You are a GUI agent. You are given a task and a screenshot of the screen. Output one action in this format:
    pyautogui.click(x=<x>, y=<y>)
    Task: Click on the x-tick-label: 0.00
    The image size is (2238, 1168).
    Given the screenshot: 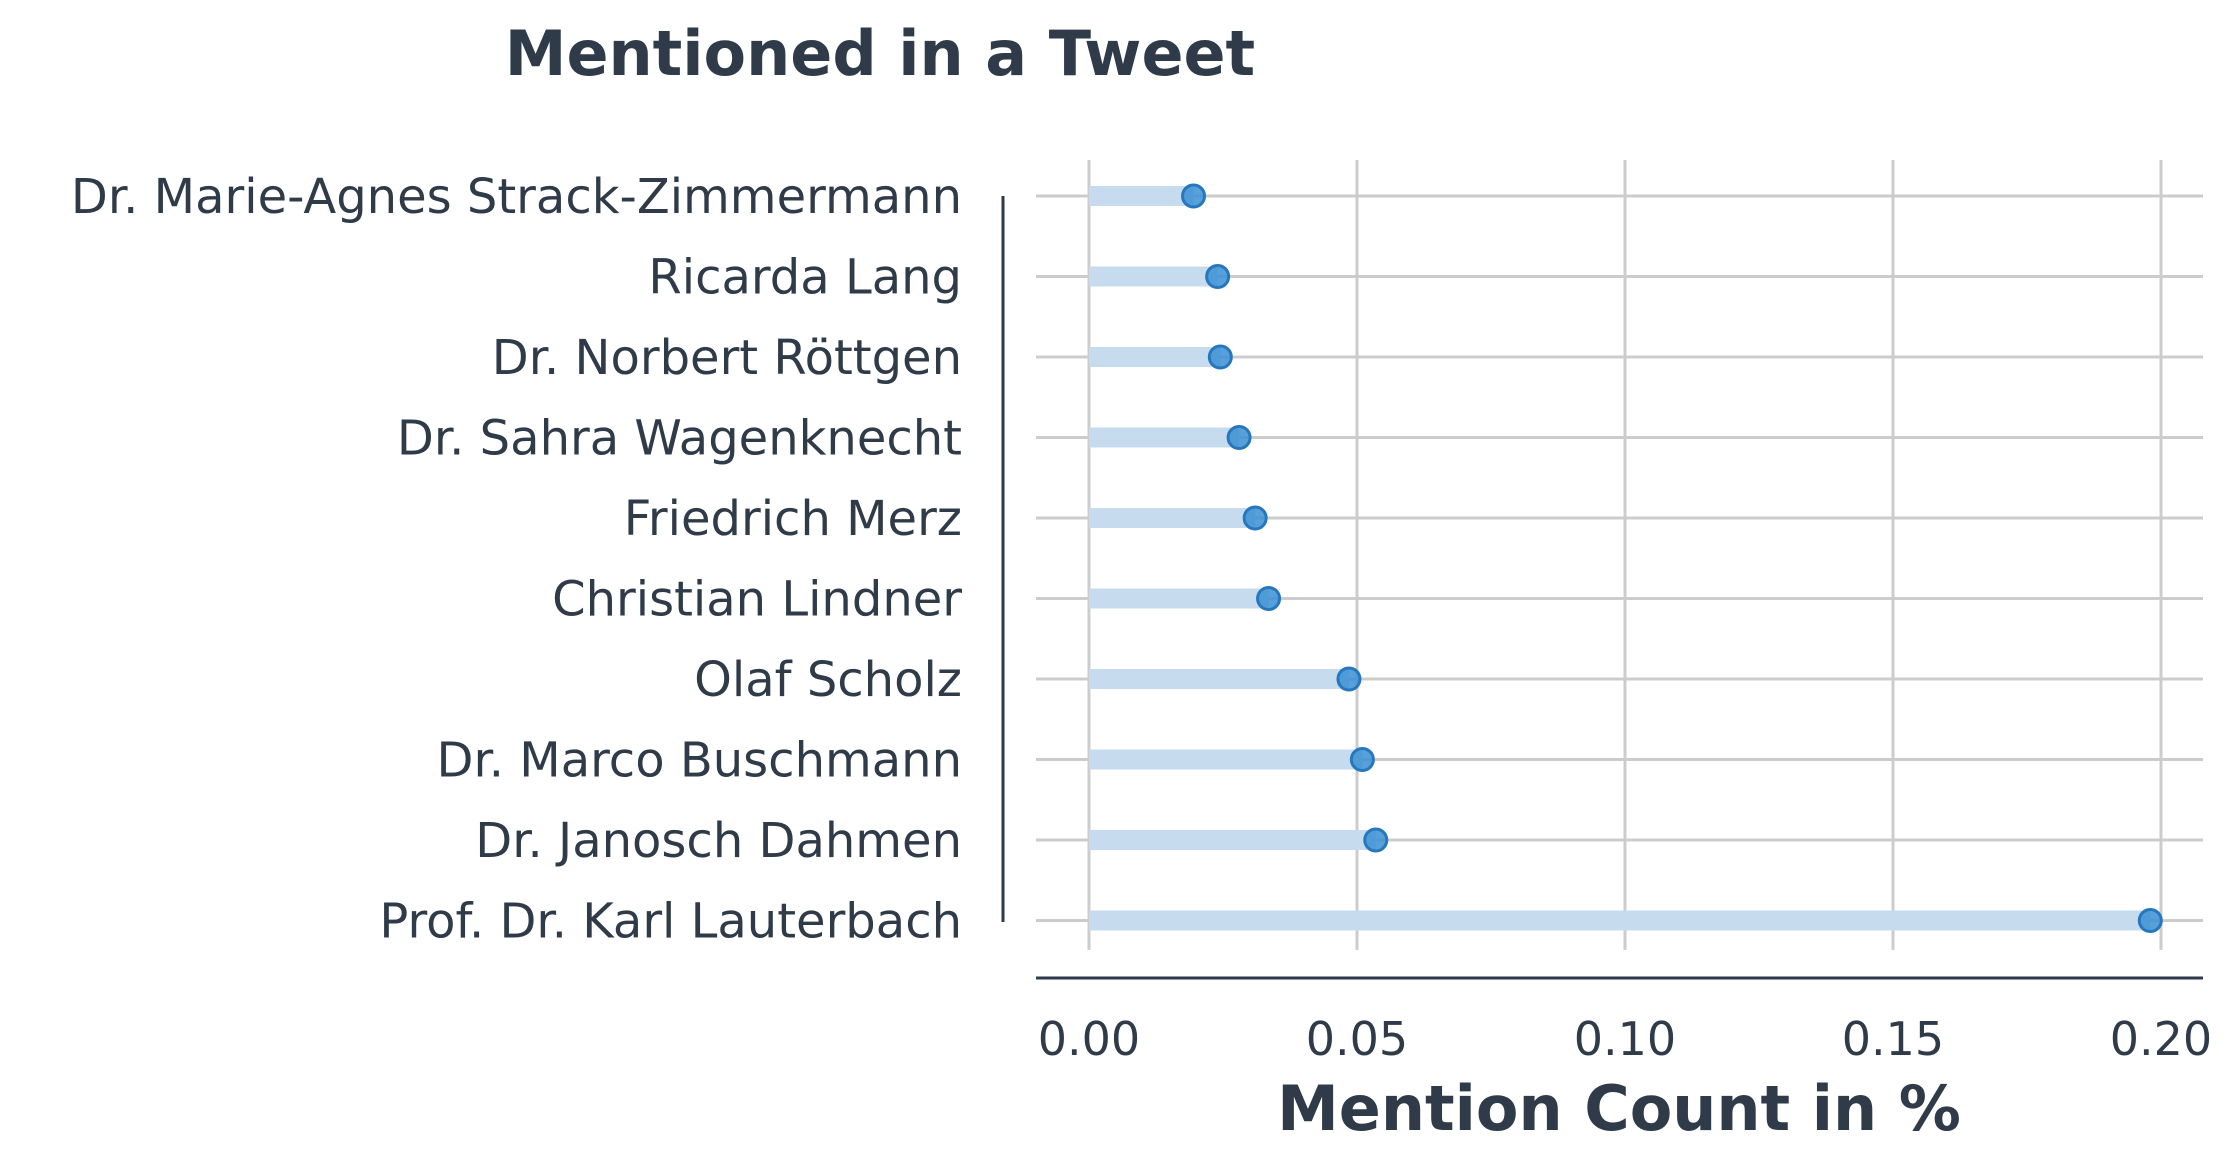 What is the action you would take?
    pyautogui.click(x=1089, y=1039)
    